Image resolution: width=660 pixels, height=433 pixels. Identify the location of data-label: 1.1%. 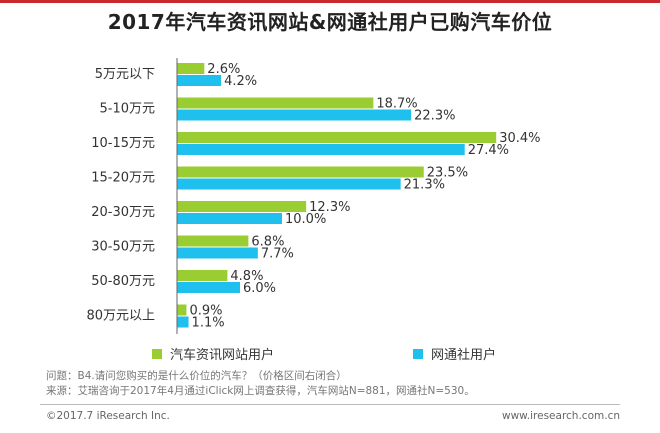
(208, 323).